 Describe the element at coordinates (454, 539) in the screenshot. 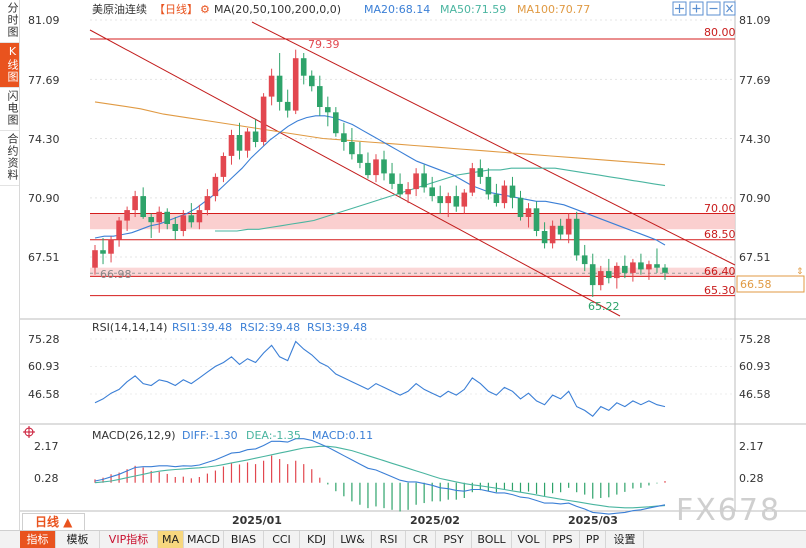

I see `tab-psy: PSY` at that location.